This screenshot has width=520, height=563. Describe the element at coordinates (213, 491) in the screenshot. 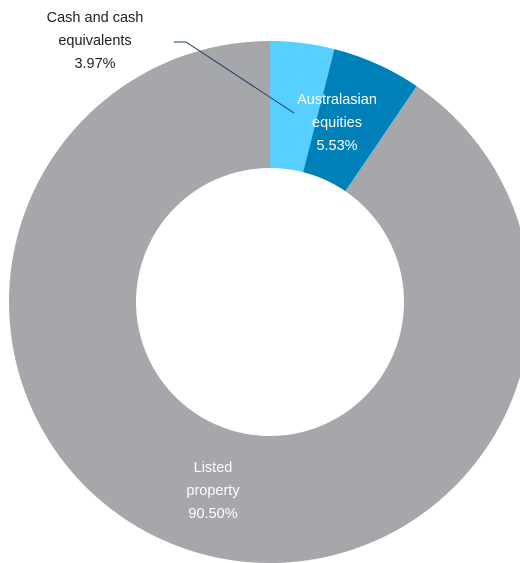

I see `label-listed-property: property` at that location.